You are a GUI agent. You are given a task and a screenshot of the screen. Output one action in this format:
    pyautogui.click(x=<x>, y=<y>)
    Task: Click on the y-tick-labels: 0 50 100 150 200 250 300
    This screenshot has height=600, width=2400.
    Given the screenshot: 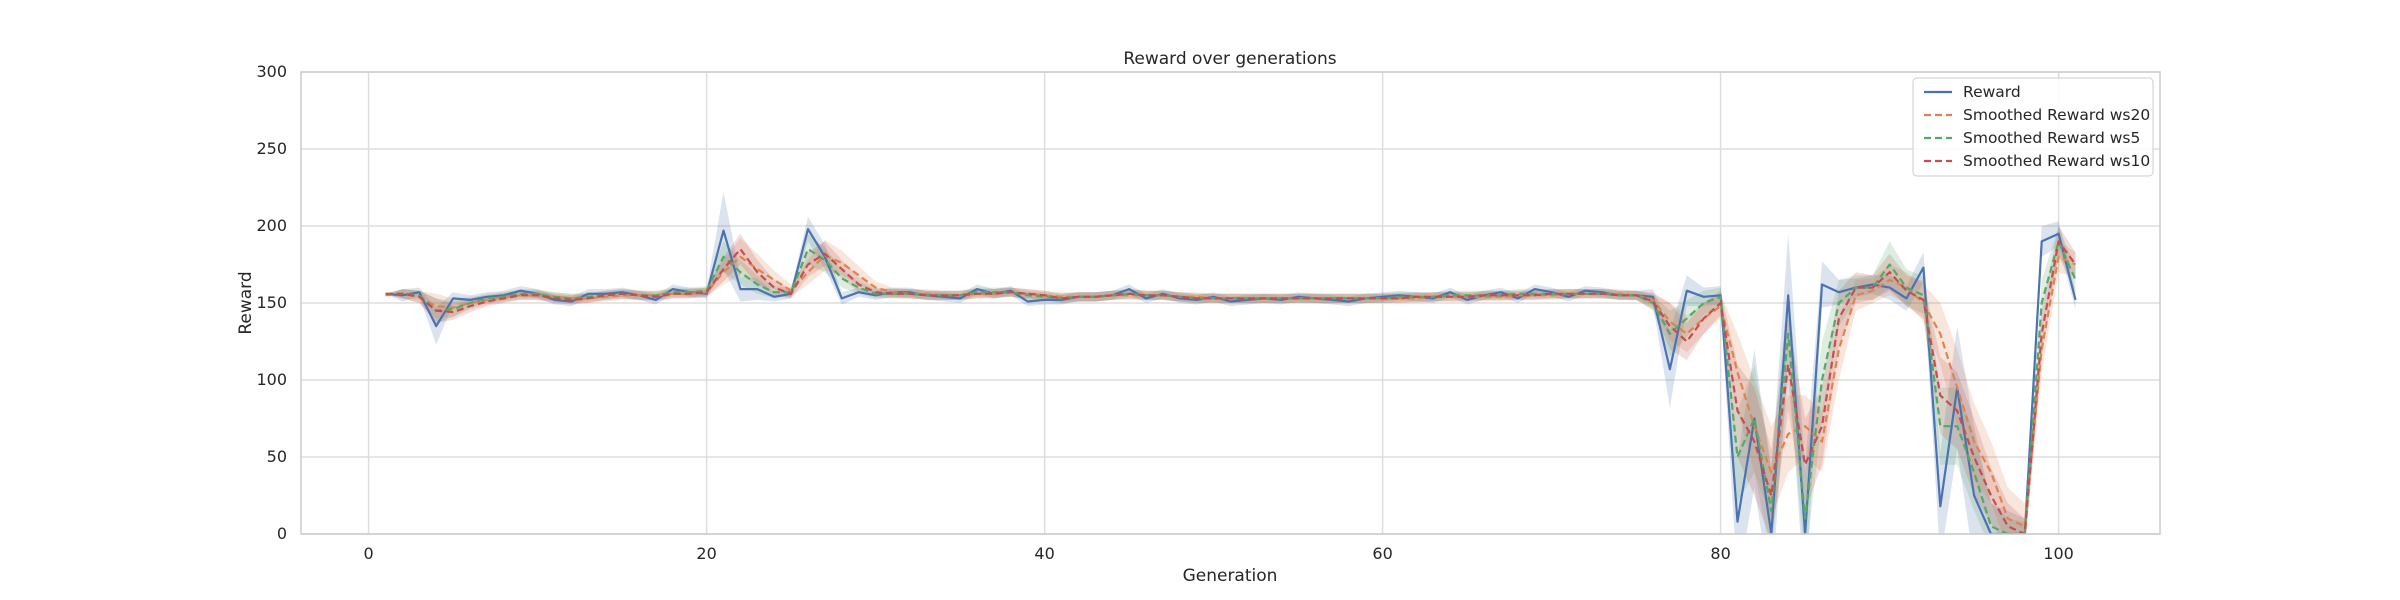 What is the action you would take?
    pyautogui.click(x=271, y=302)
    